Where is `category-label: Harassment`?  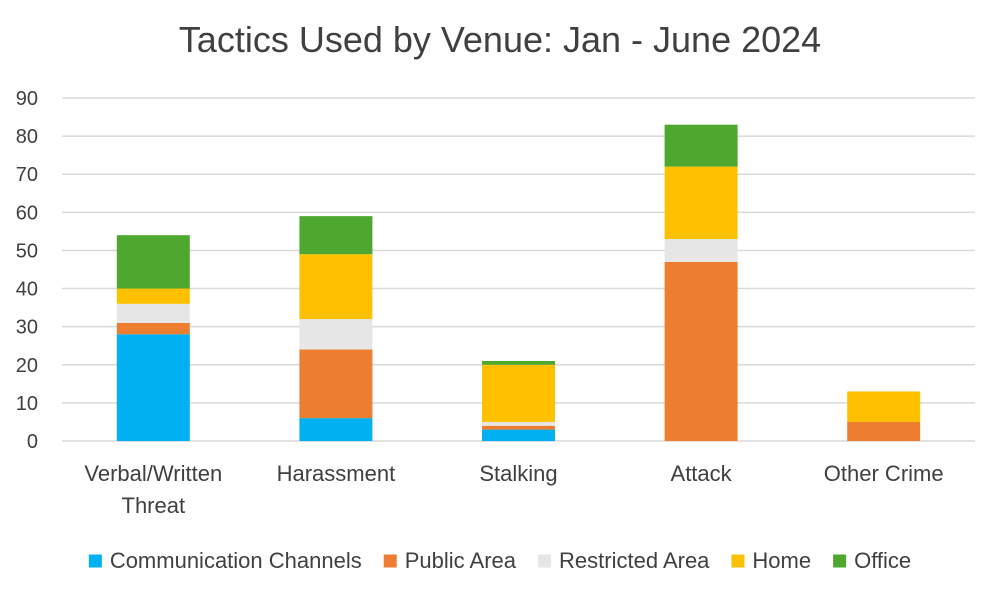
category-label: Harassment is located at coordinates (336, 473).